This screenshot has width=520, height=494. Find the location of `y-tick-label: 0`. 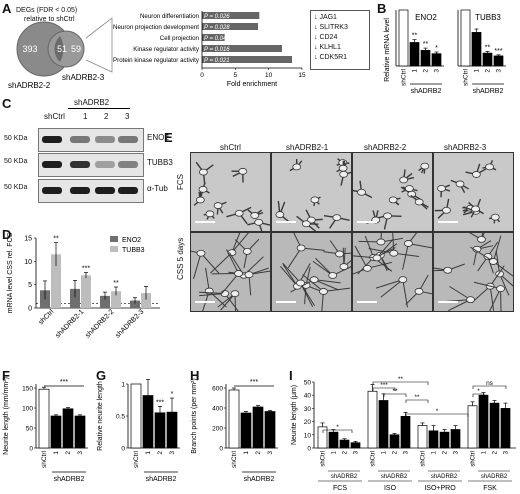

y-tick-label: 0 is located at coordinates (123, 449).